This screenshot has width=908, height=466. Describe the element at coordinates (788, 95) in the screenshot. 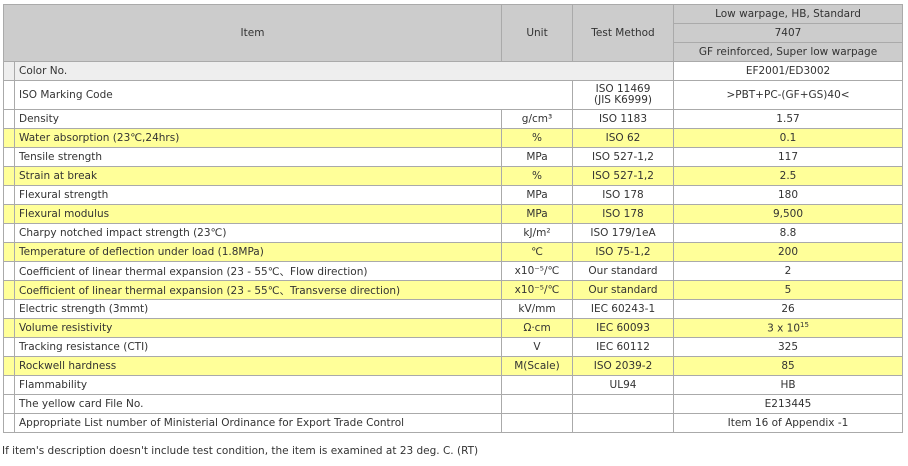

I see `iso-value: >PBT+PC-(GF+GS)40<` at that location.